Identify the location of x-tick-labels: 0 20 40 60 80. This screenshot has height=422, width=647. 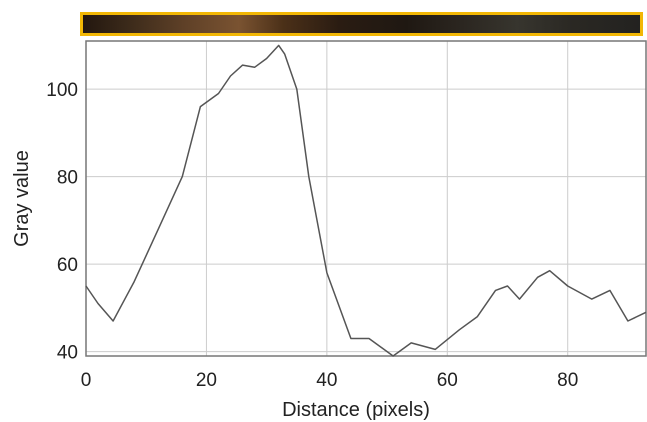
(330, 380).